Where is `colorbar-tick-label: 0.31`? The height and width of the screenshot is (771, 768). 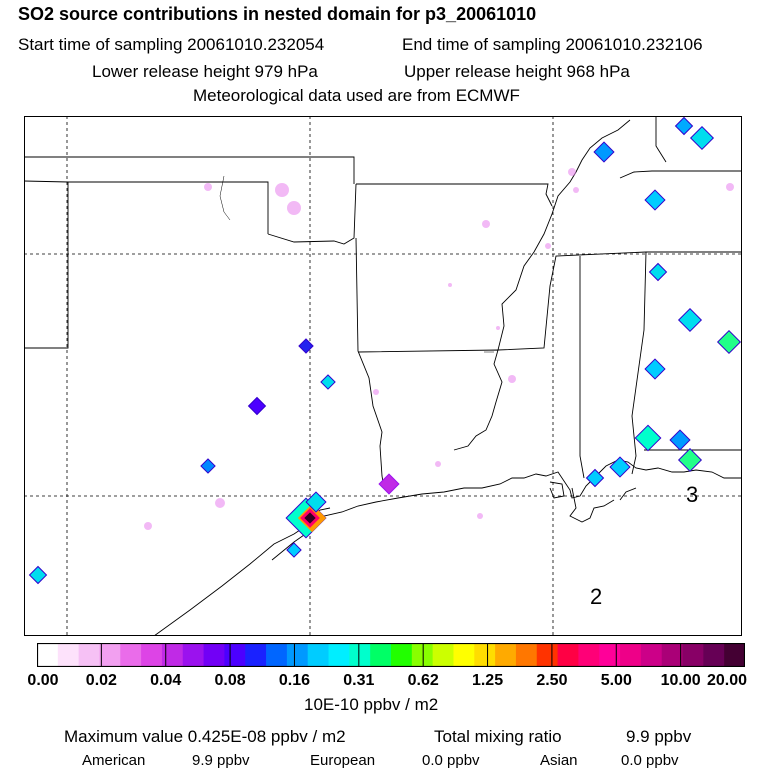 colorbar-tick-label: 0.31 is located at coordinates (359, 680).